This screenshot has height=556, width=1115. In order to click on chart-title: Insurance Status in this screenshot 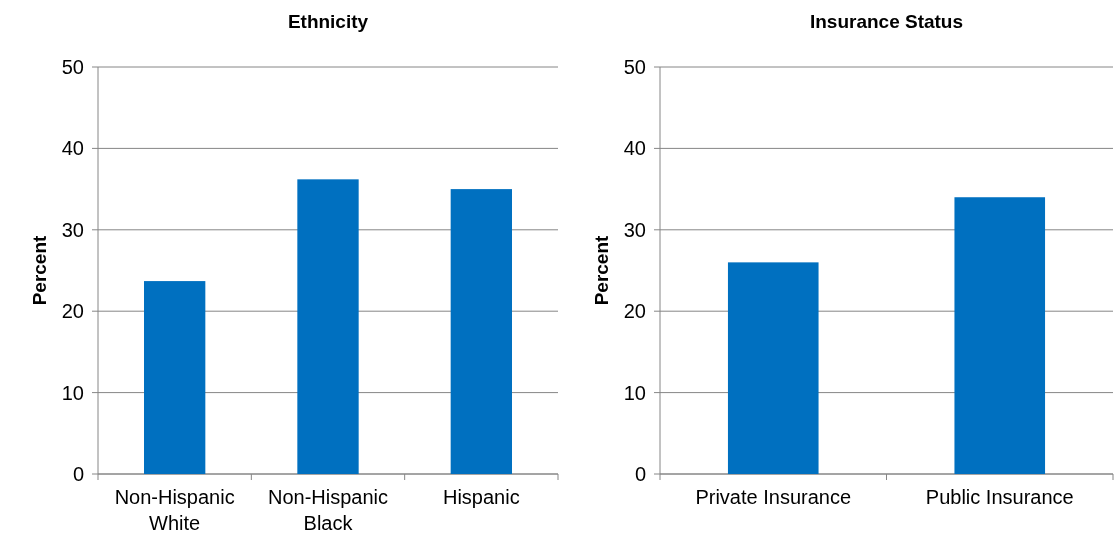, I will do `click(886, 21)`.